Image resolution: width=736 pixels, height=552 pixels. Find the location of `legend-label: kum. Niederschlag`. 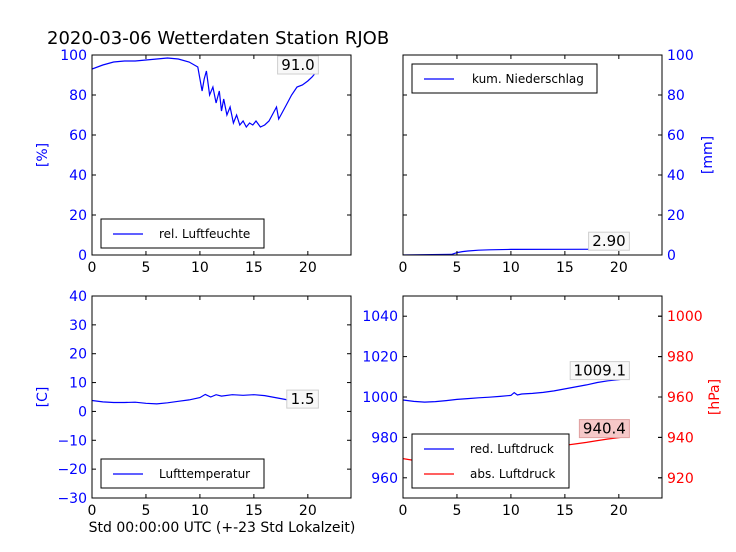

legend-label: kum. Niederschlag is located at coordinates (528, 79).